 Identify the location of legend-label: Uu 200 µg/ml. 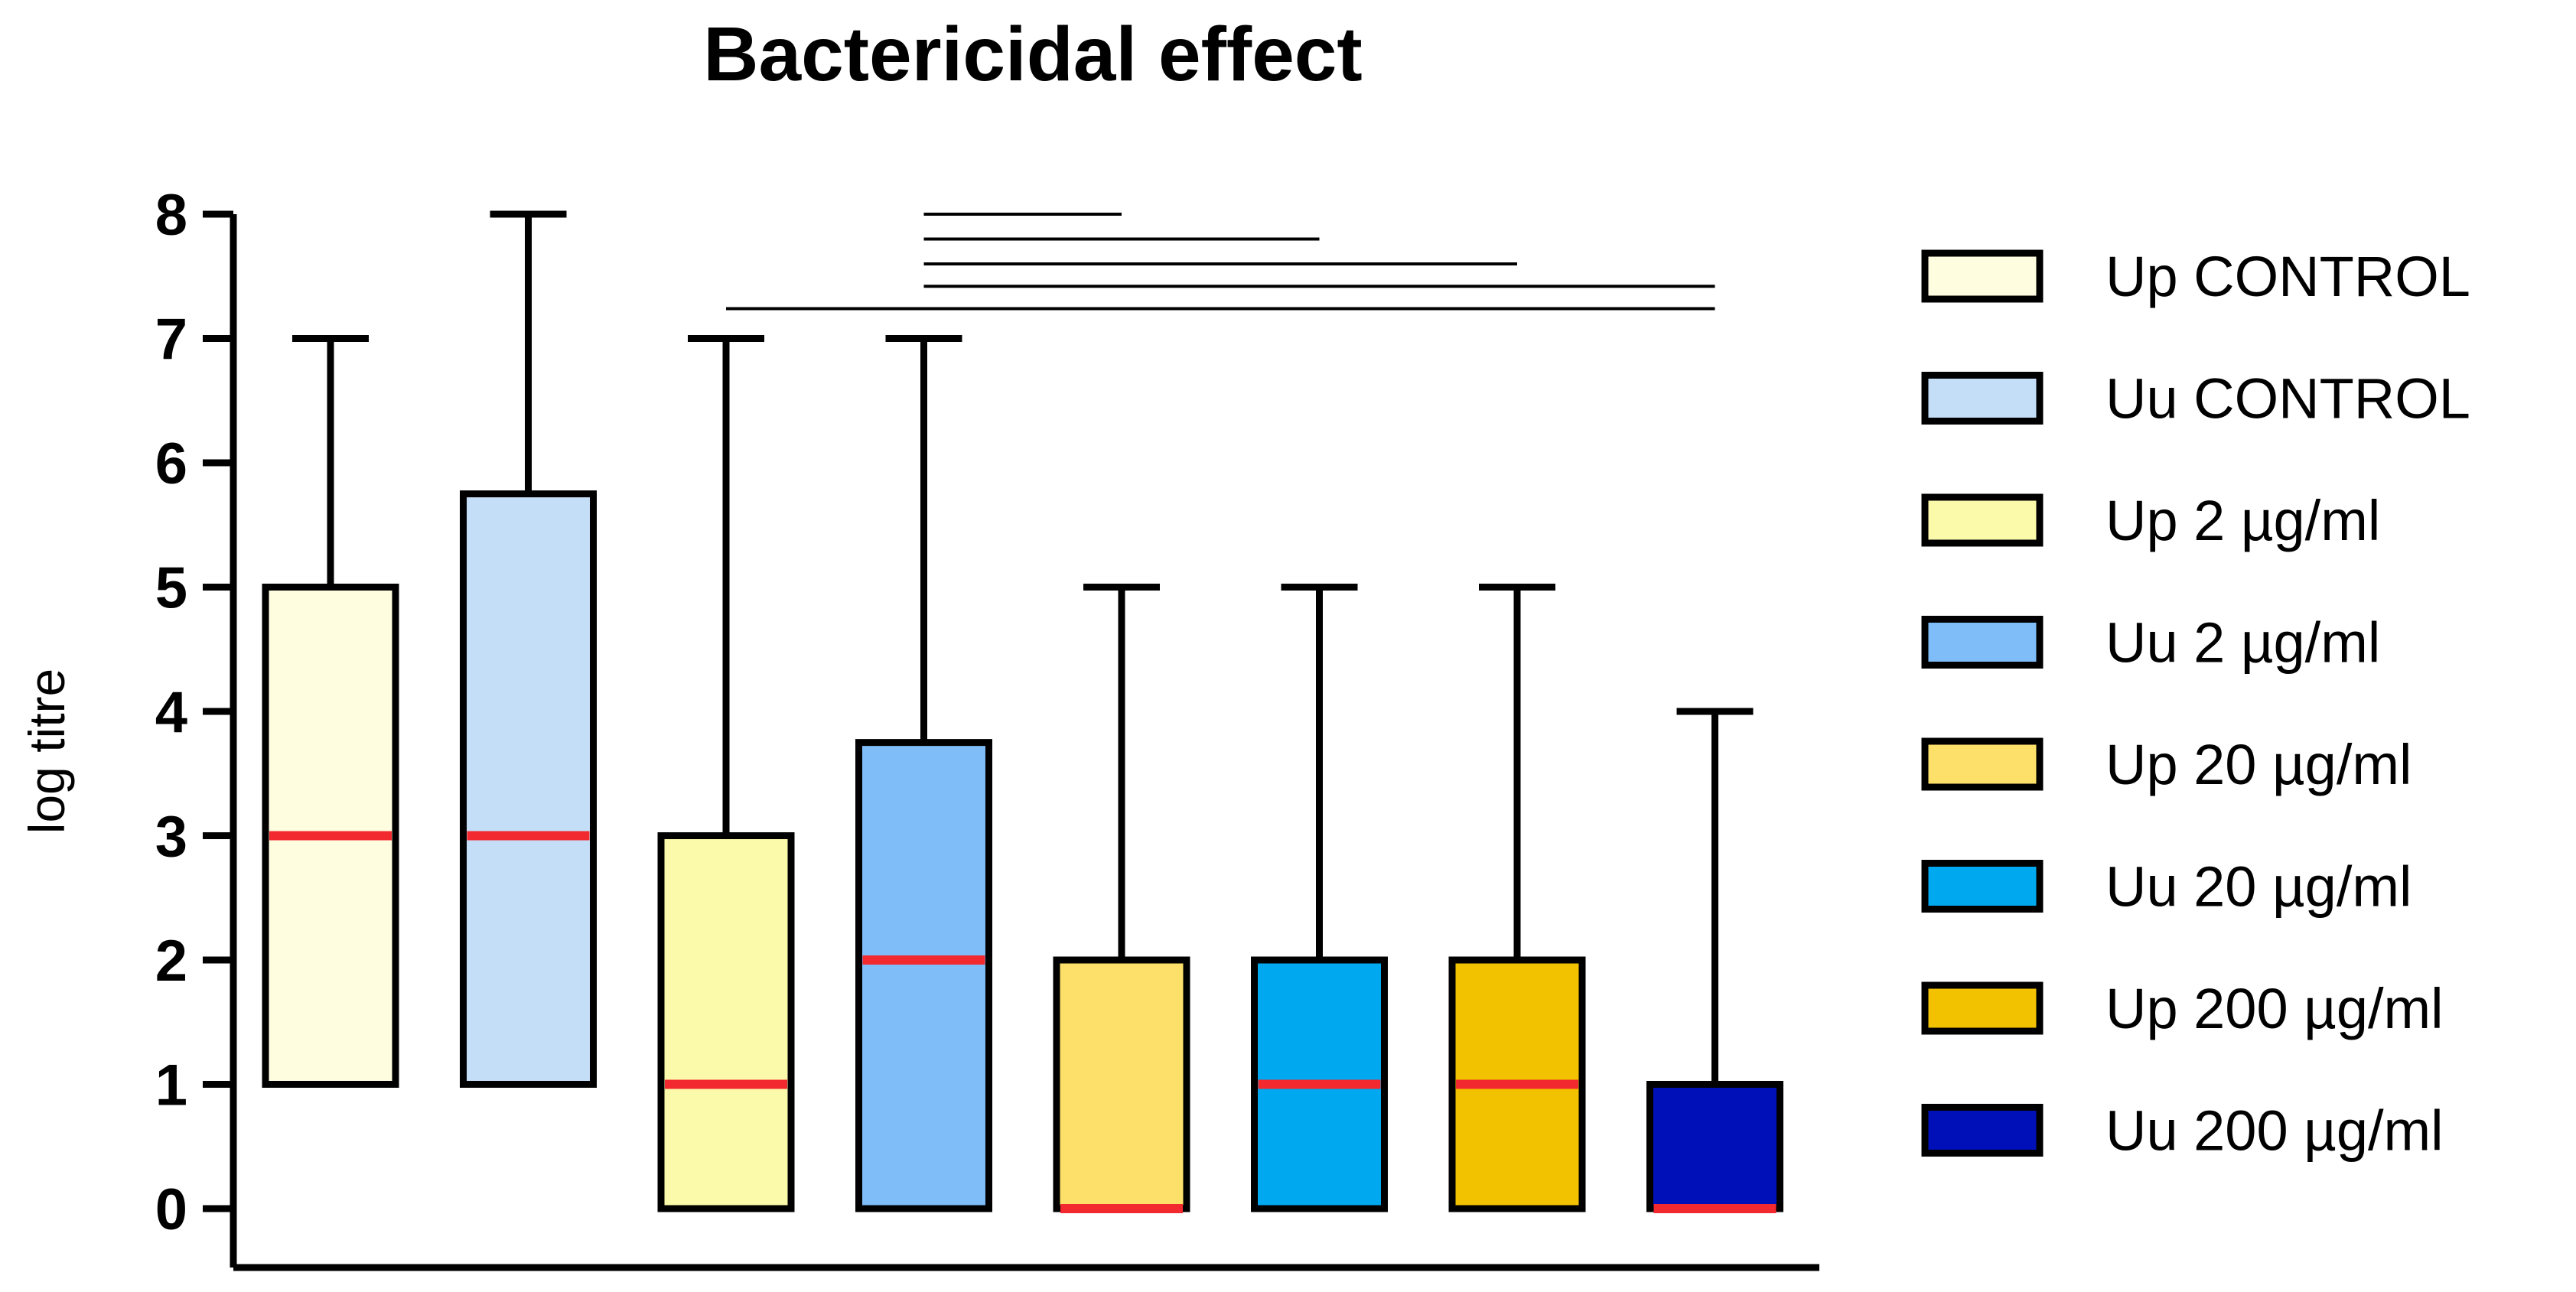
(2275, 1131).